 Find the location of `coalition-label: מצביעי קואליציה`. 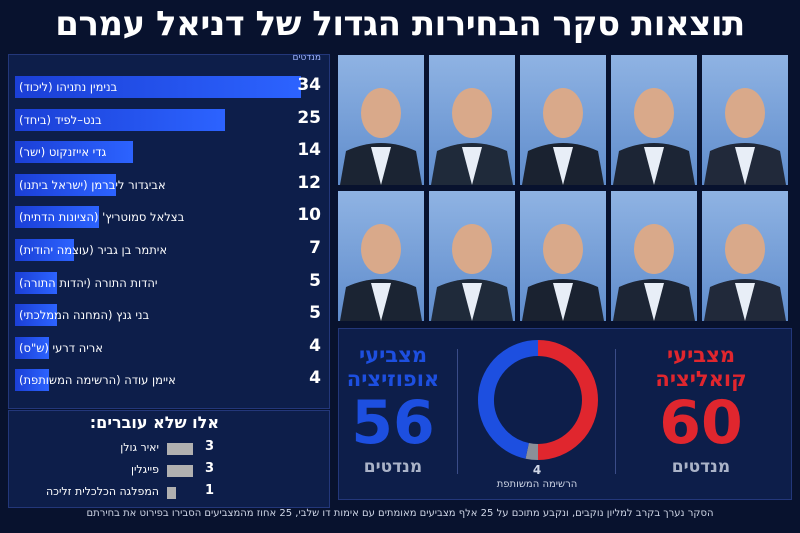

coalition-label: מצביעי קואליציה is located at coordinates (701, 367).